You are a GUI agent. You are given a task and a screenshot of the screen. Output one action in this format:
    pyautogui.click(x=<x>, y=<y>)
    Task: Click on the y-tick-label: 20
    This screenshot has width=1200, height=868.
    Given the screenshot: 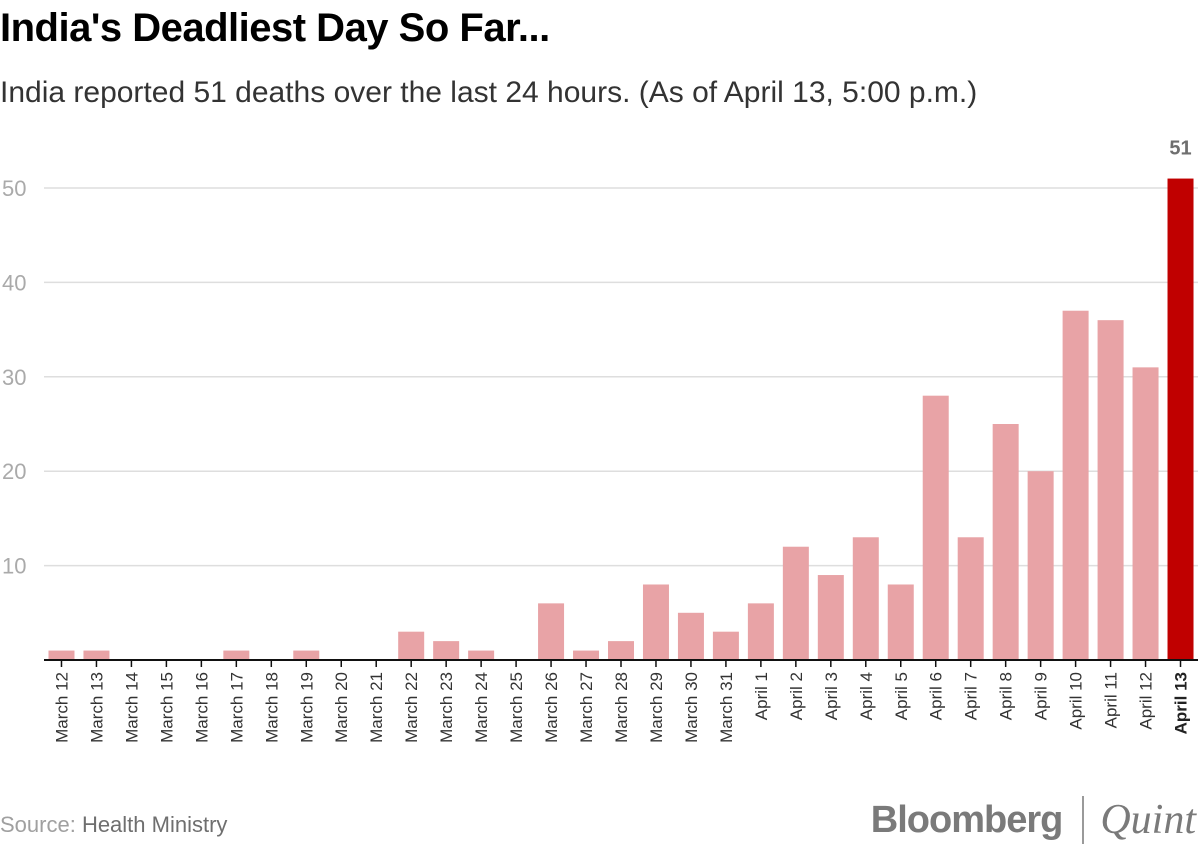 What is the action you would take?
    pyautogui.click(x=14, y=471)
    